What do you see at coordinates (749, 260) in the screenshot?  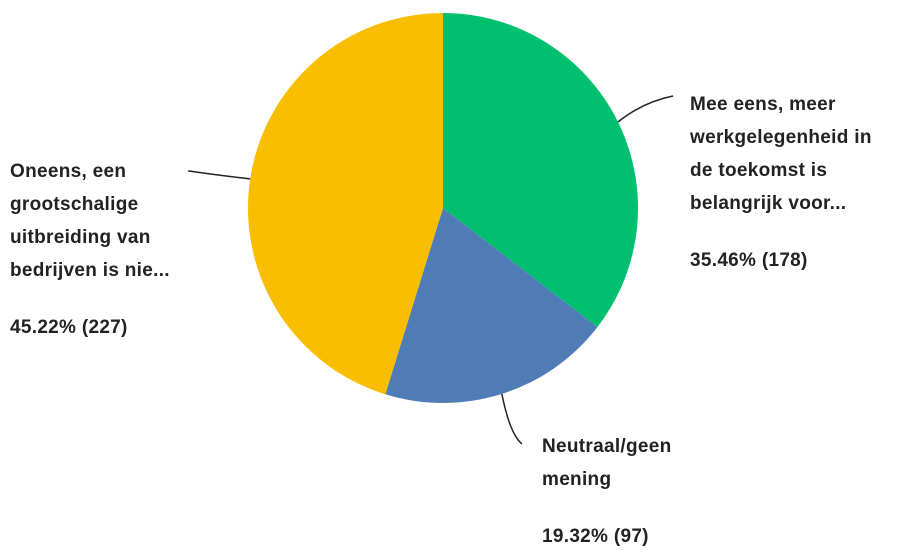 I see `slice-label-agree-value: 35.46% (178)` at bounding box center [749, 260].